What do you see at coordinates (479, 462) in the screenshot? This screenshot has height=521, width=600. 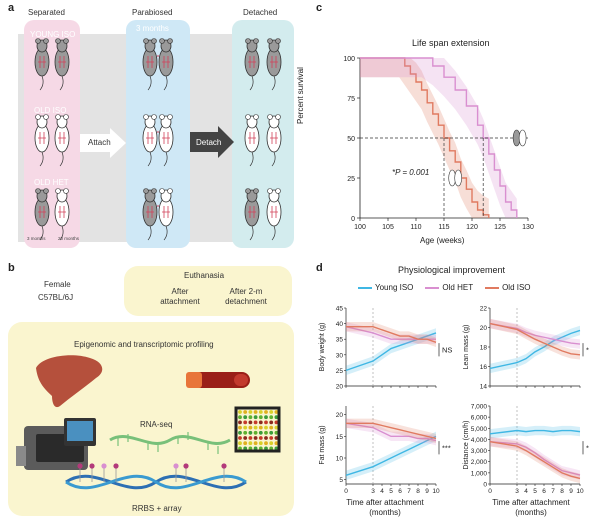 I see `y-tick-label: 2,000` at bounding box center [479, 462].